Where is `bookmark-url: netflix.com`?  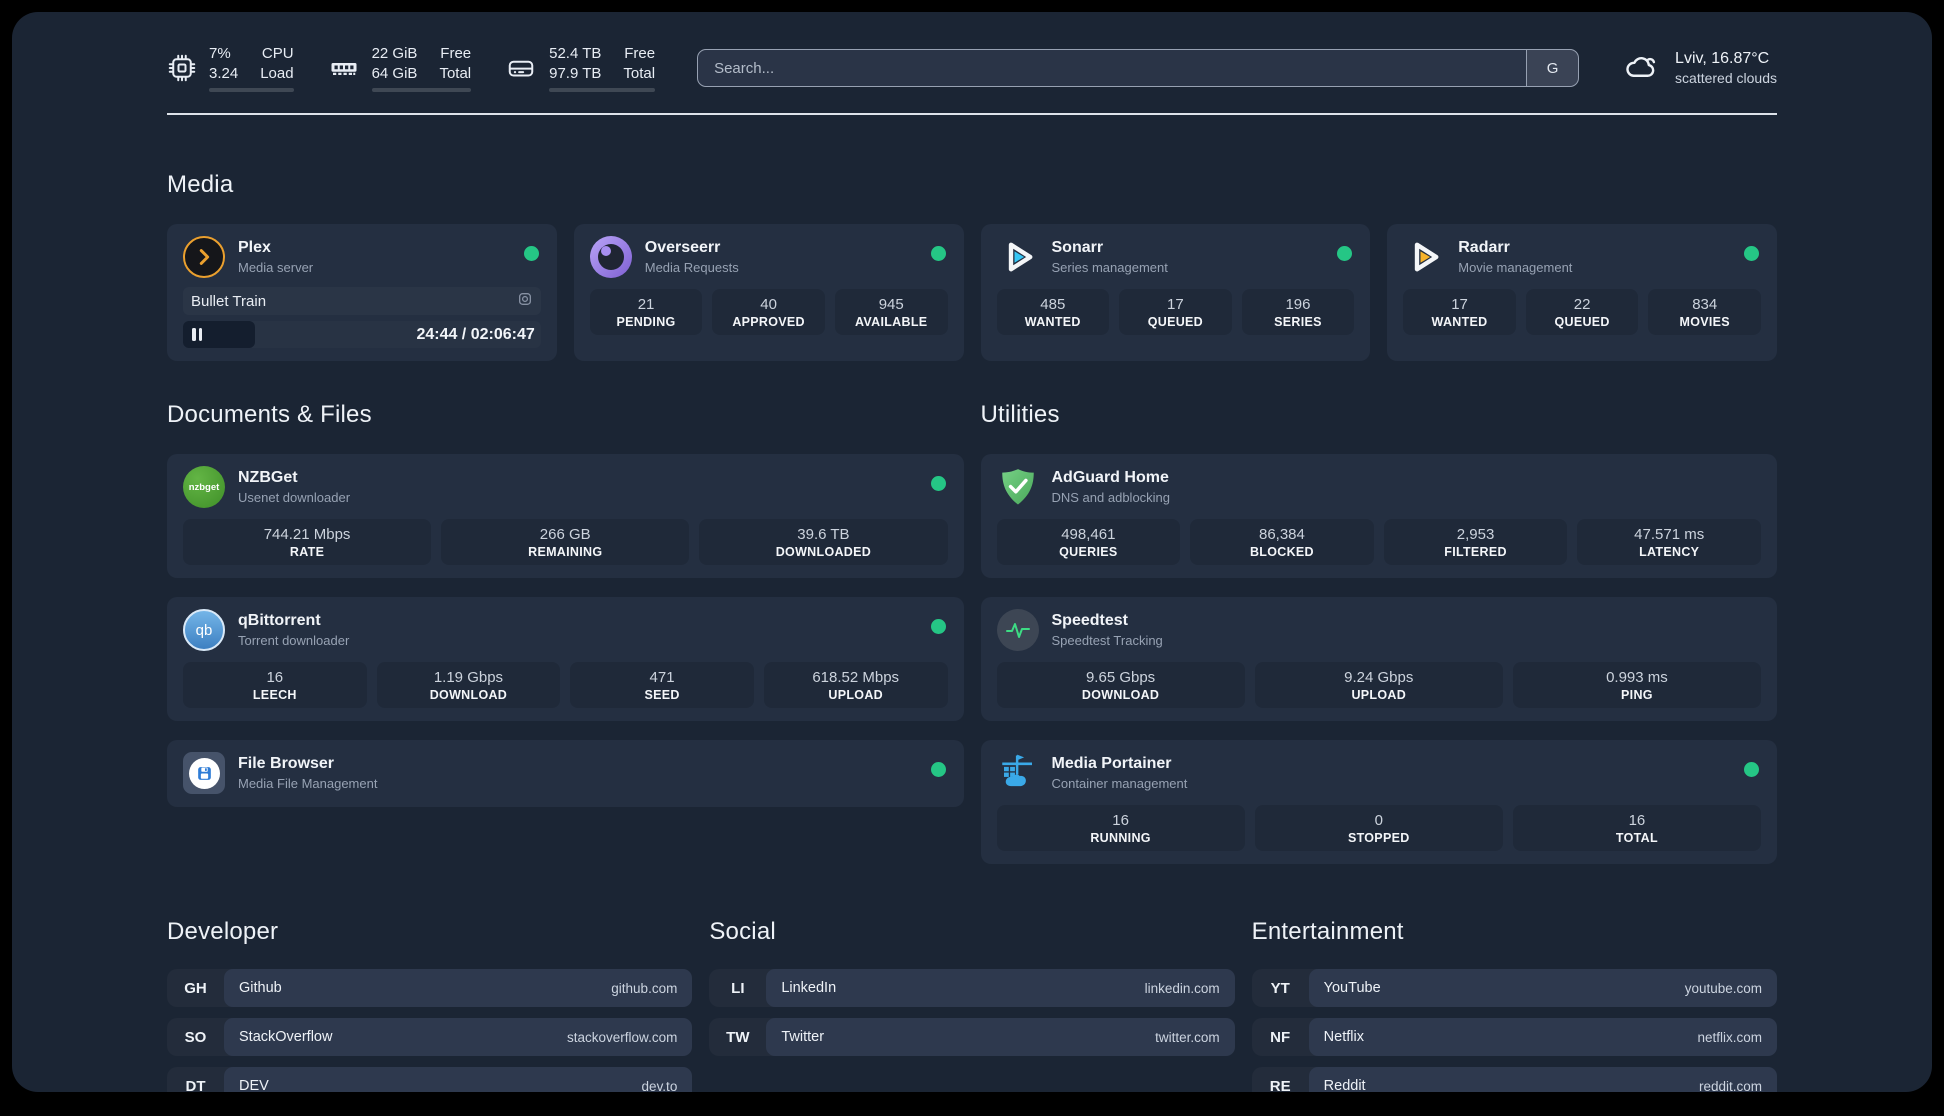 bookmark-url: netflix.com is located at coordinates (1729, 1037).